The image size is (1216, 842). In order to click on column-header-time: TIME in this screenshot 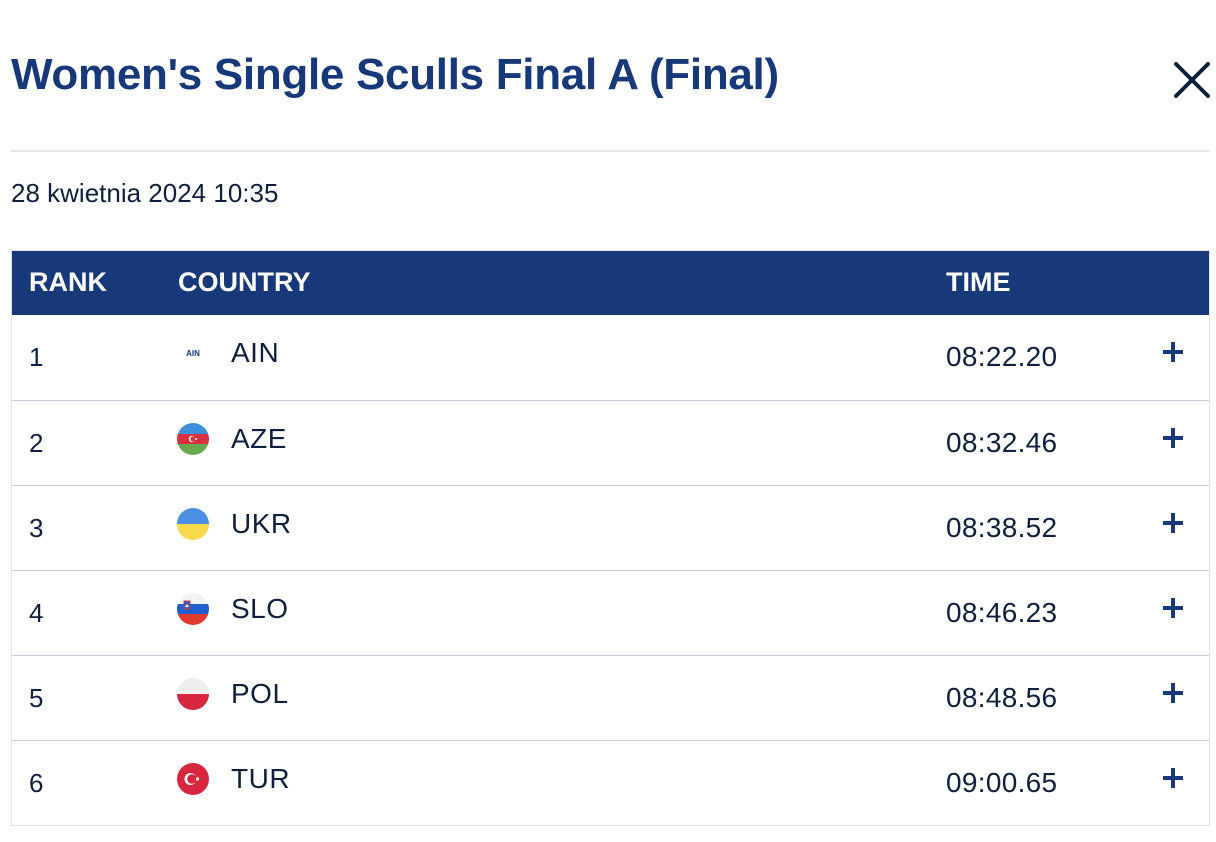, I will do `click(978, 282)`.